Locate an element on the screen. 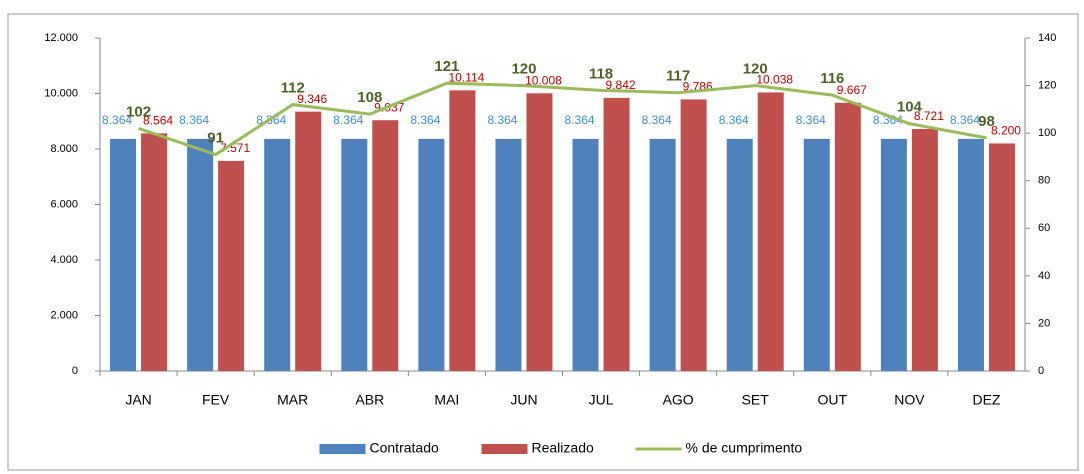 The image size is (1084, 474). y-tick-label: 8.000 is located at coordinates (64, 149).